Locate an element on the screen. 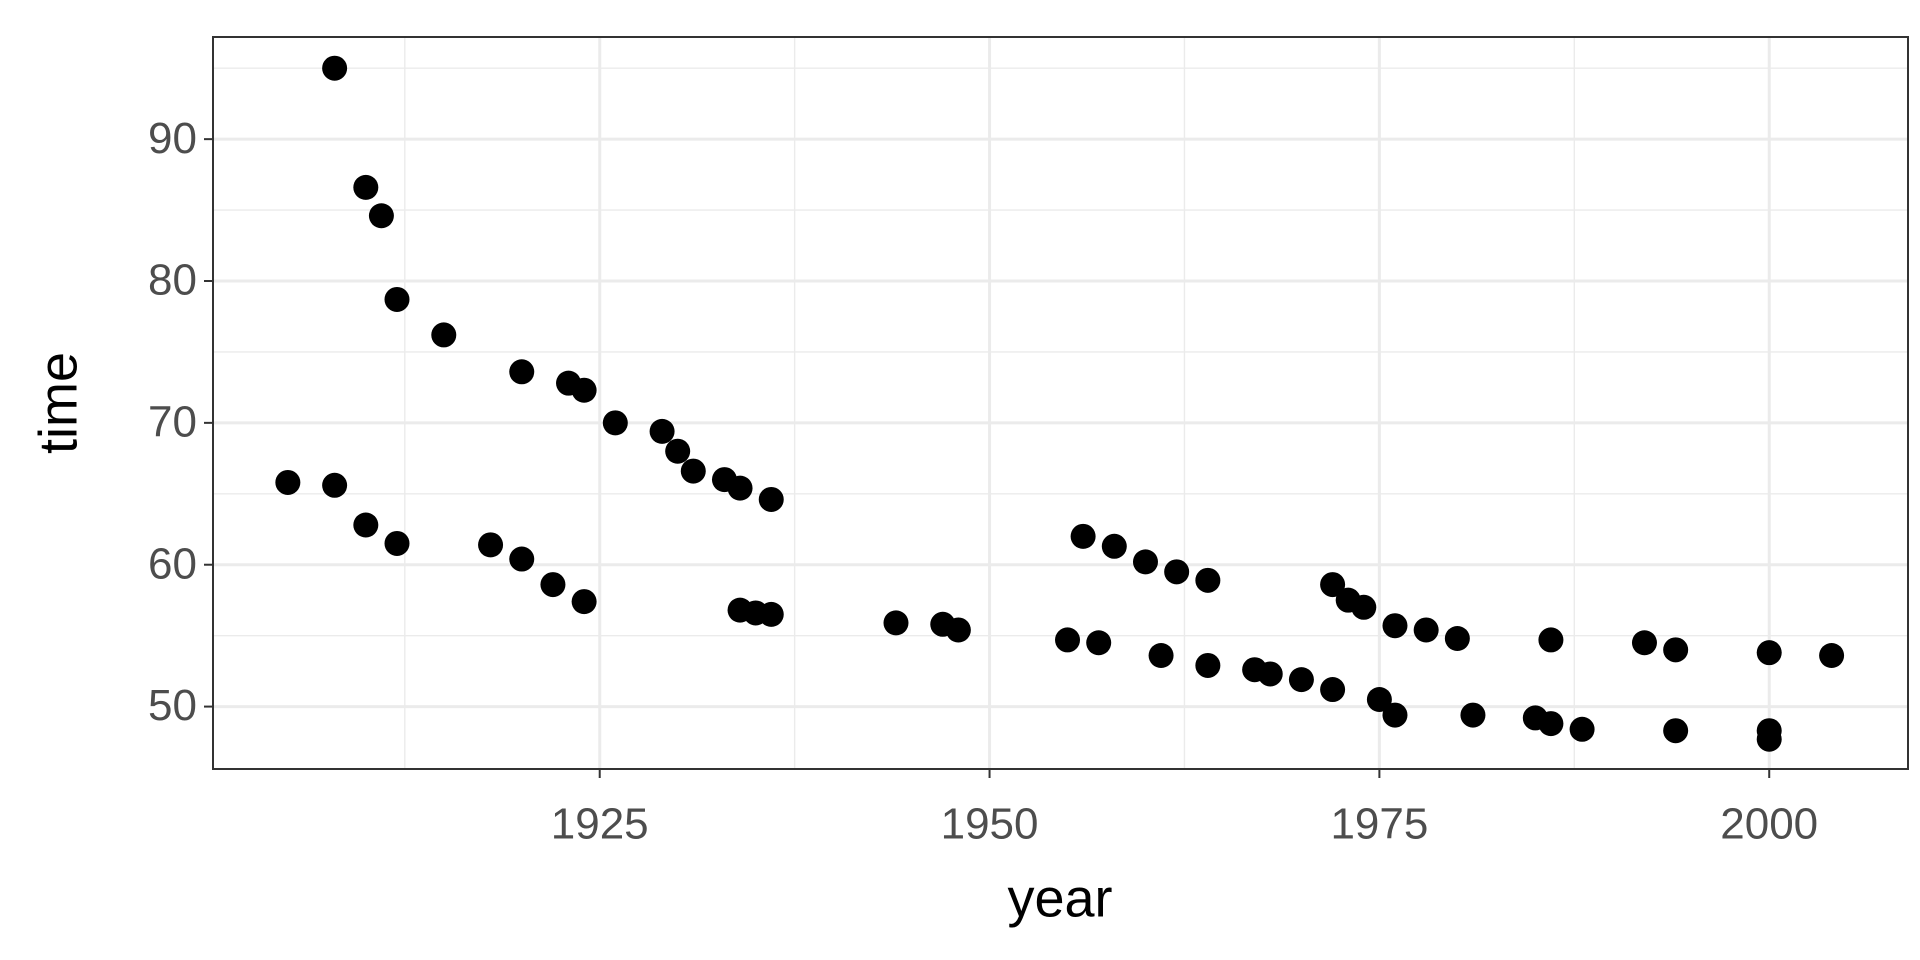 Image resolution: width=1920 pixels, height=960 pixels. x-tick-label: 1925 is located at coordinates (600, 824).